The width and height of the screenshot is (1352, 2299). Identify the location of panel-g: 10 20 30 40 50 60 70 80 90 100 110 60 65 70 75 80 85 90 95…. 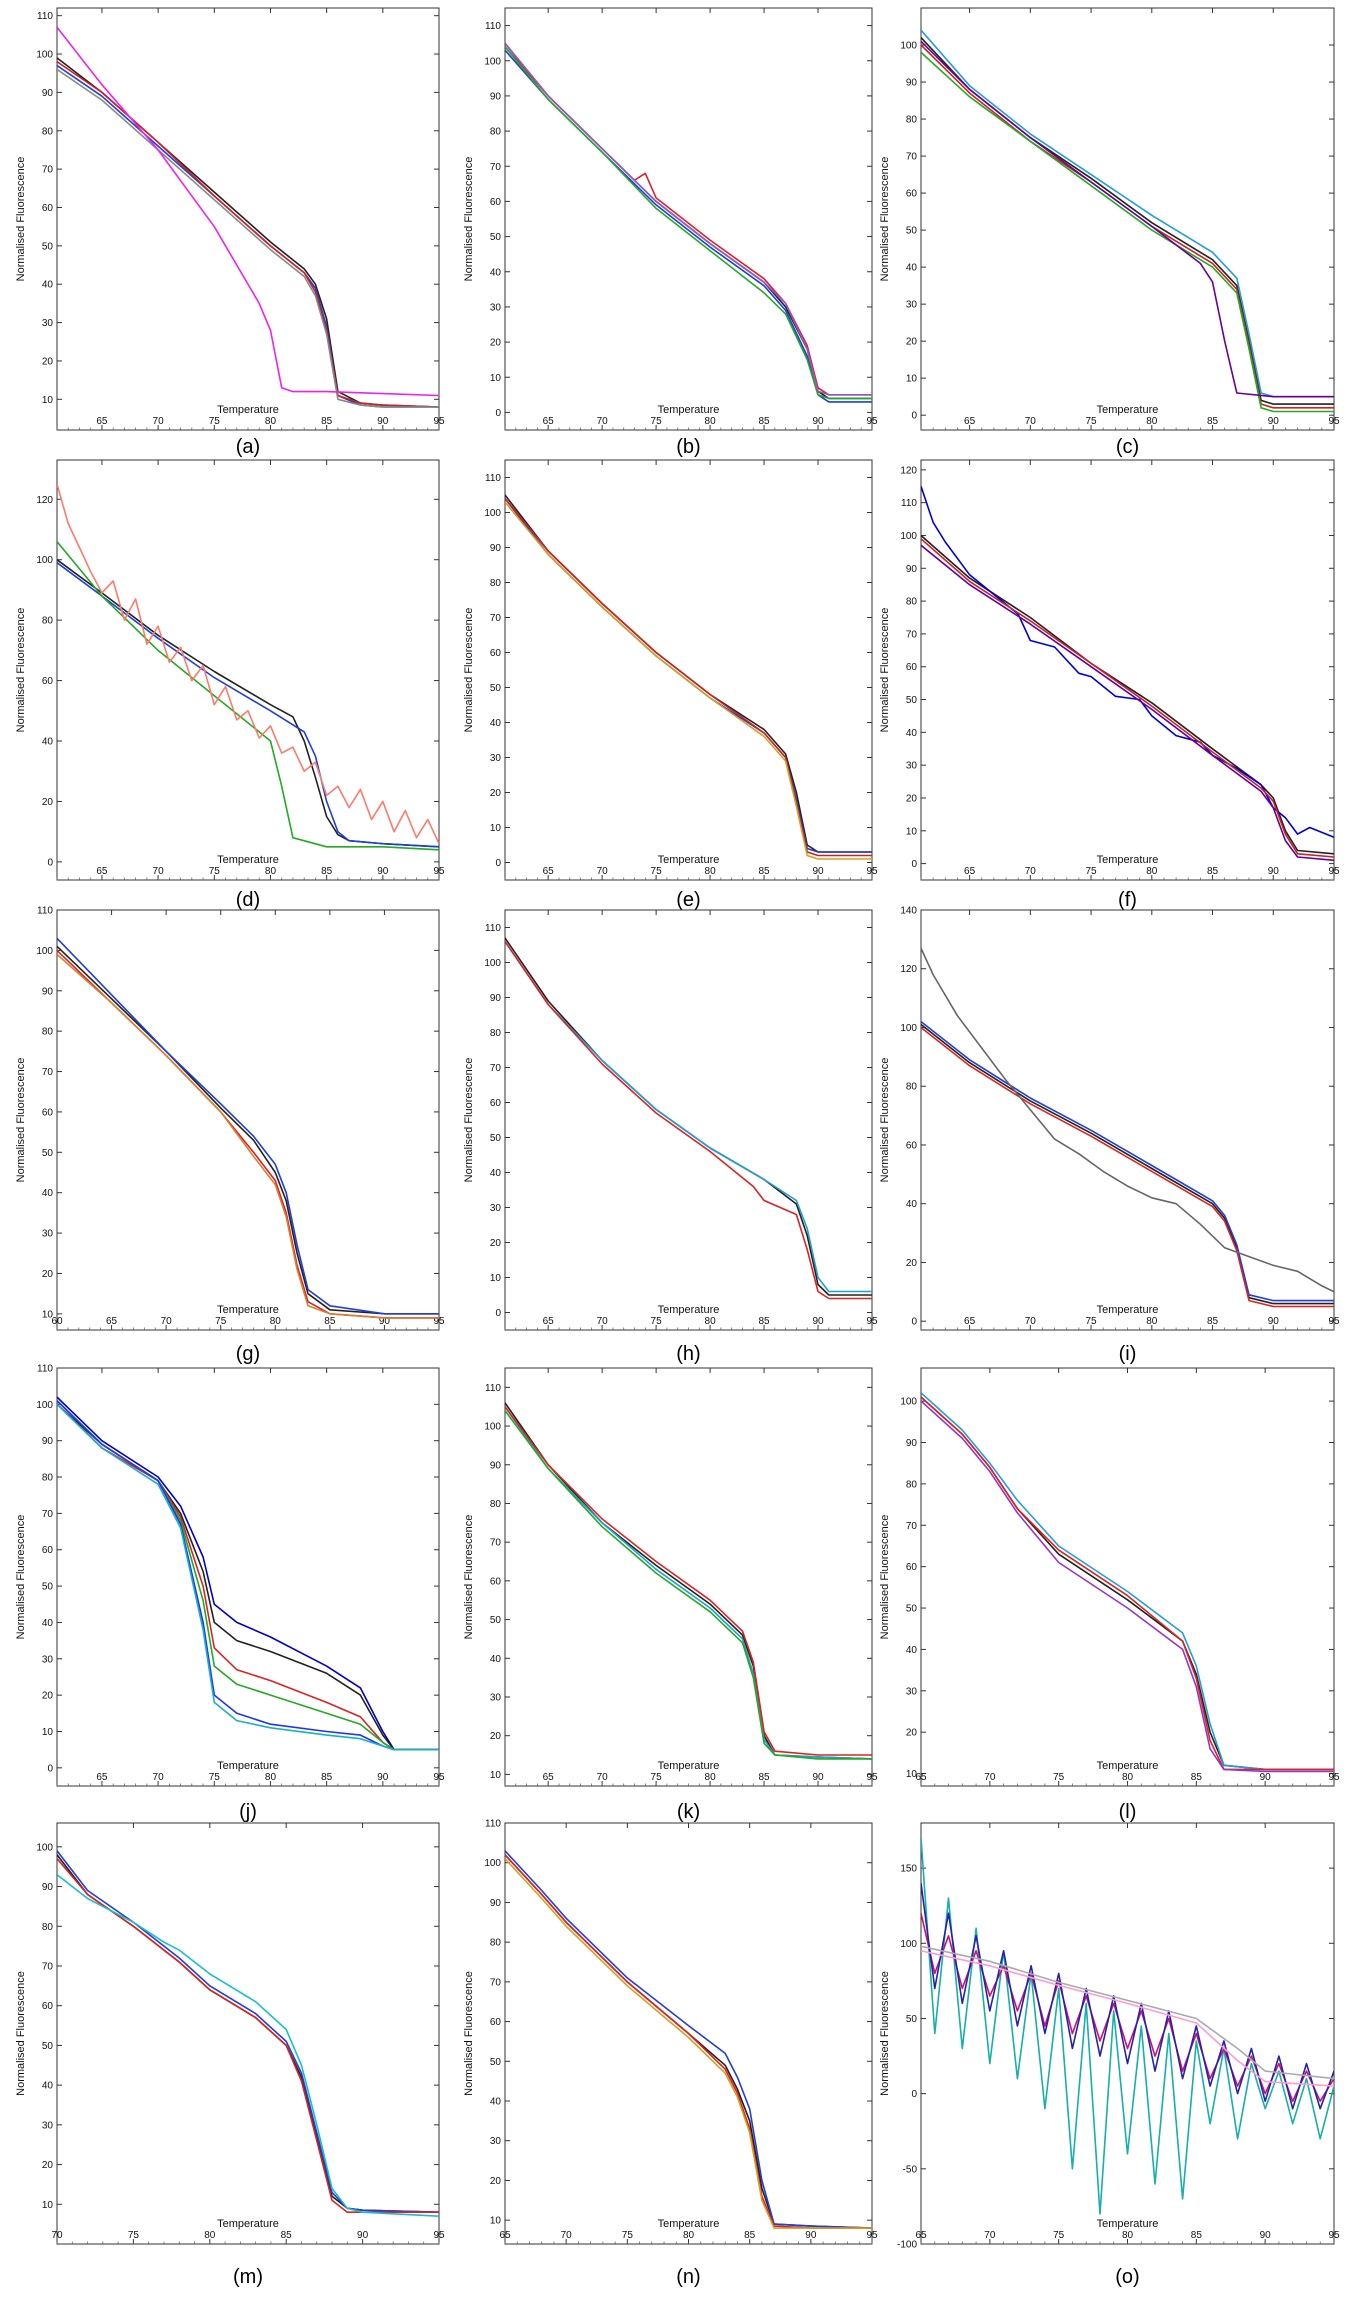
(230, 1136).